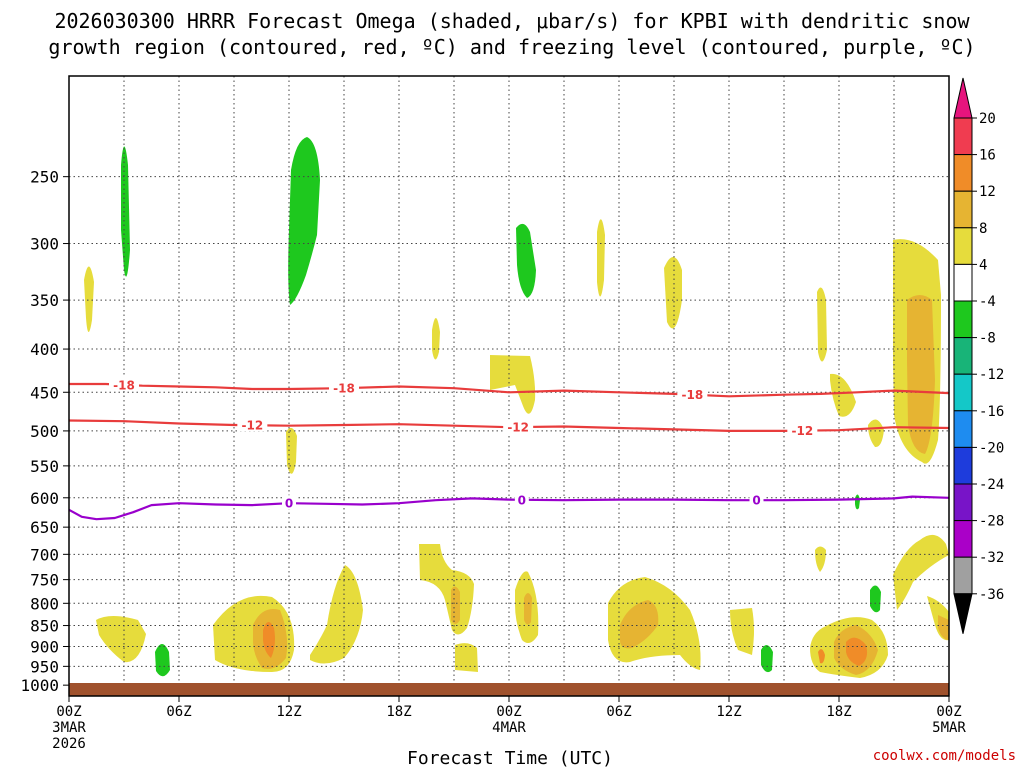 The image size is (1024, 768). Describe the element at coordinates (963, 613) in the screenshot. I see `colorbar-bottom-arrow` at that location.